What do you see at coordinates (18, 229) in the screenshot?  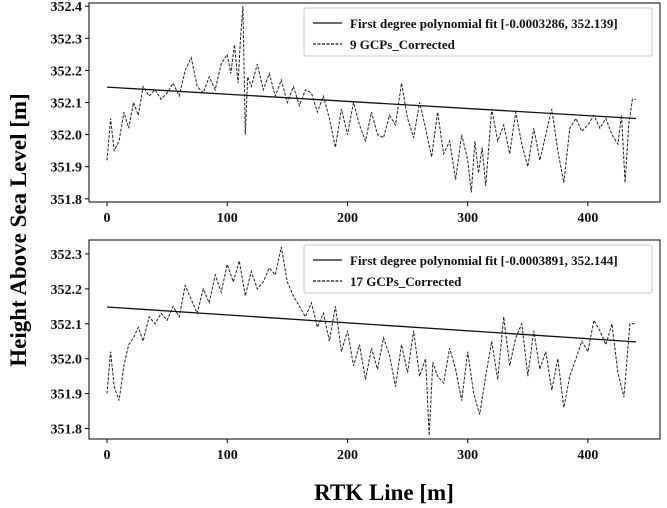 I see `shared-y-axis-label: Height Above Sea Level [m]` at bounding box center [18, 229].